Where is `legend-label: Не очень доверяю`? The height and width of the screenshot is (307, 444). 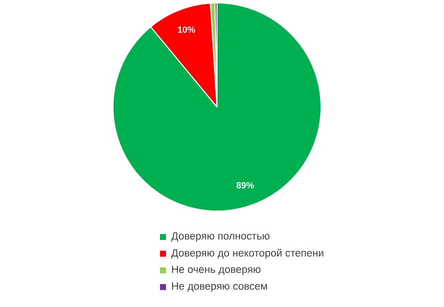
legend-label: Не очень доверяю is located at coordinates (216, 271).